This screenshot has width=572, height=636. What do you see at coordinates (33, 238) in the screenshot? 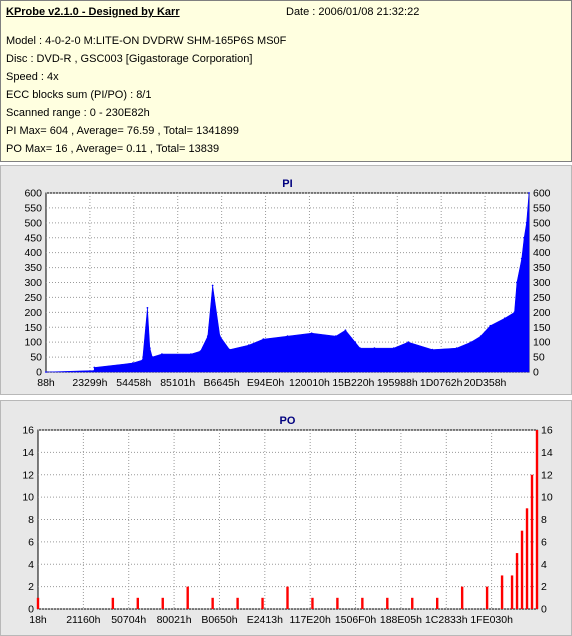
I see `y-tick-label-left: 450` at bounding box center [33, 238].